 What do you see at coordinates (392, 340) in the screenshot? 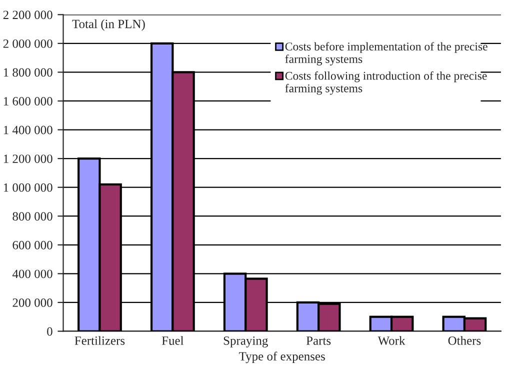
I see `x-tick-label: Work` at bounding box center [392, 340].